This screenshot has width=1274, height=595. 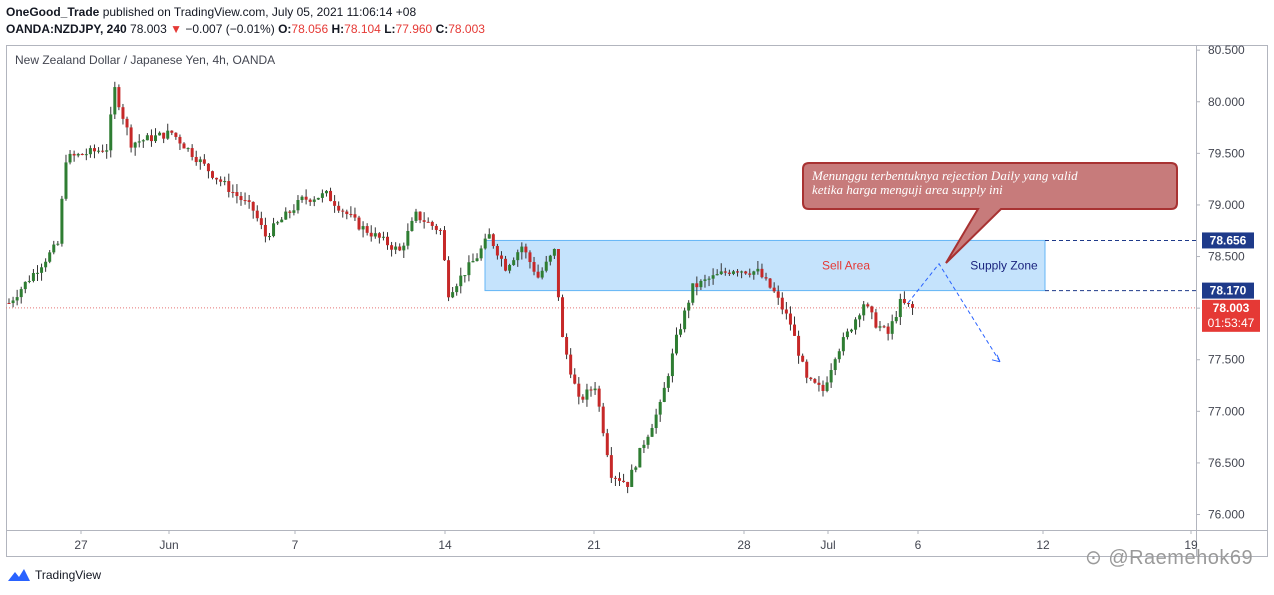 What do you see at coordinates (1226, 411) in the screenshot?
I see `y-tick-label: 77.000` at bounding box center [1226, 411].